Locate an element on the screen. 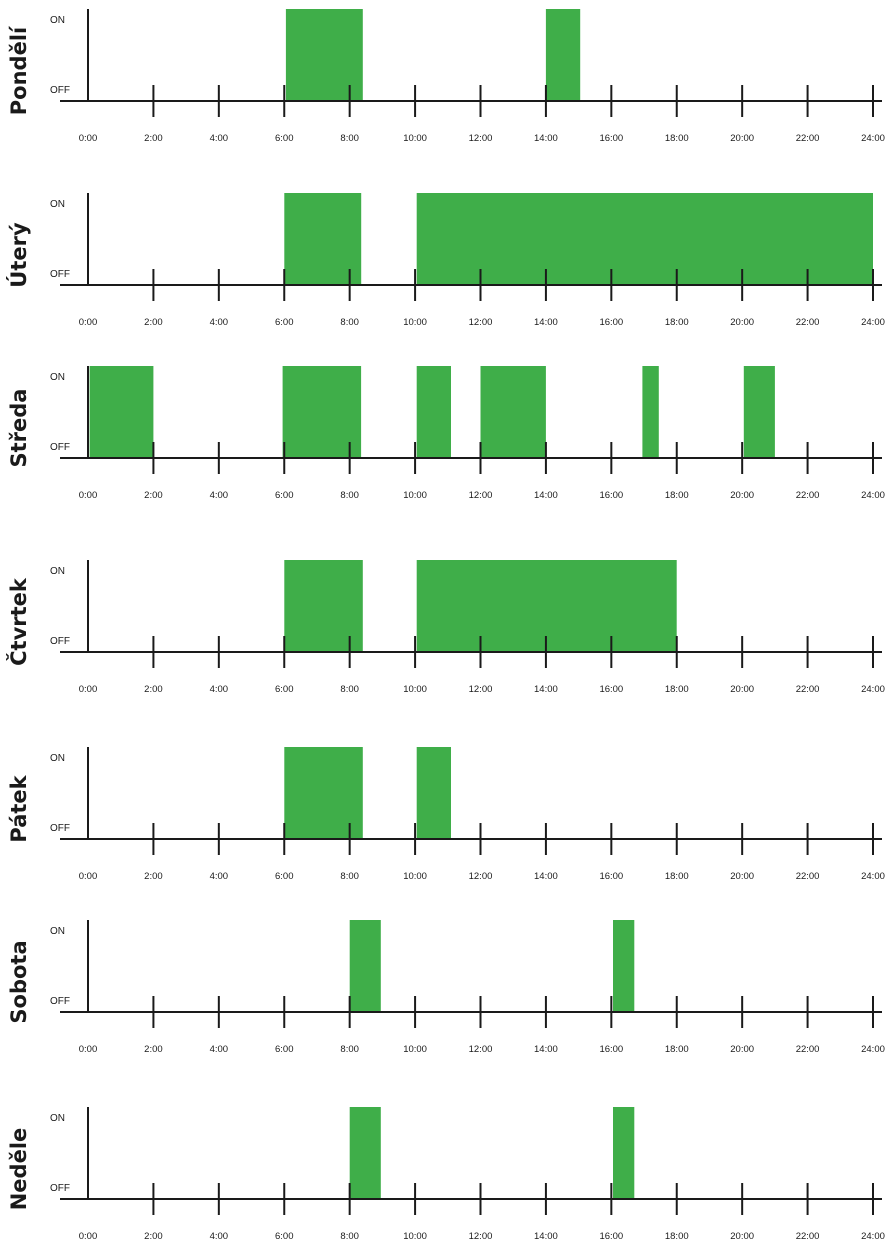 The image size is (890, 1252). day-label-2: Středa is located at coordinates (19, 428).